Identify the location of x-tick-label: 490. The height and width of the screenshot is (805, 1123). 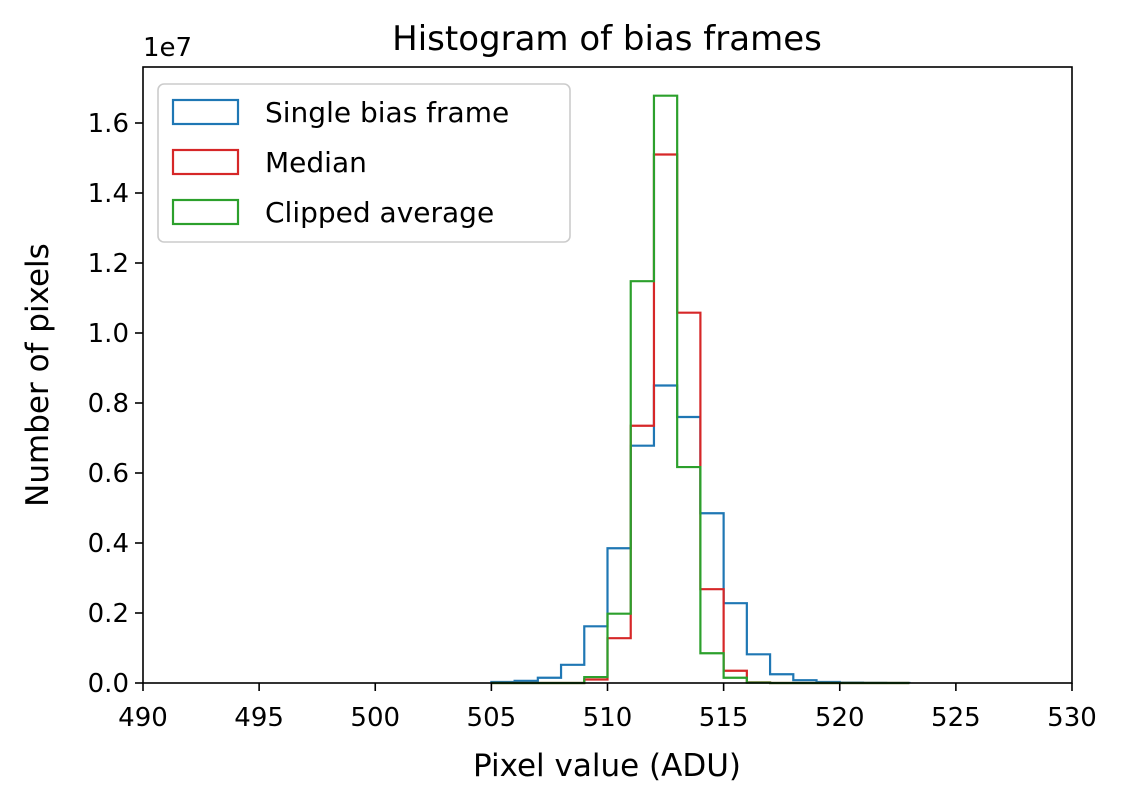
(143, 718).